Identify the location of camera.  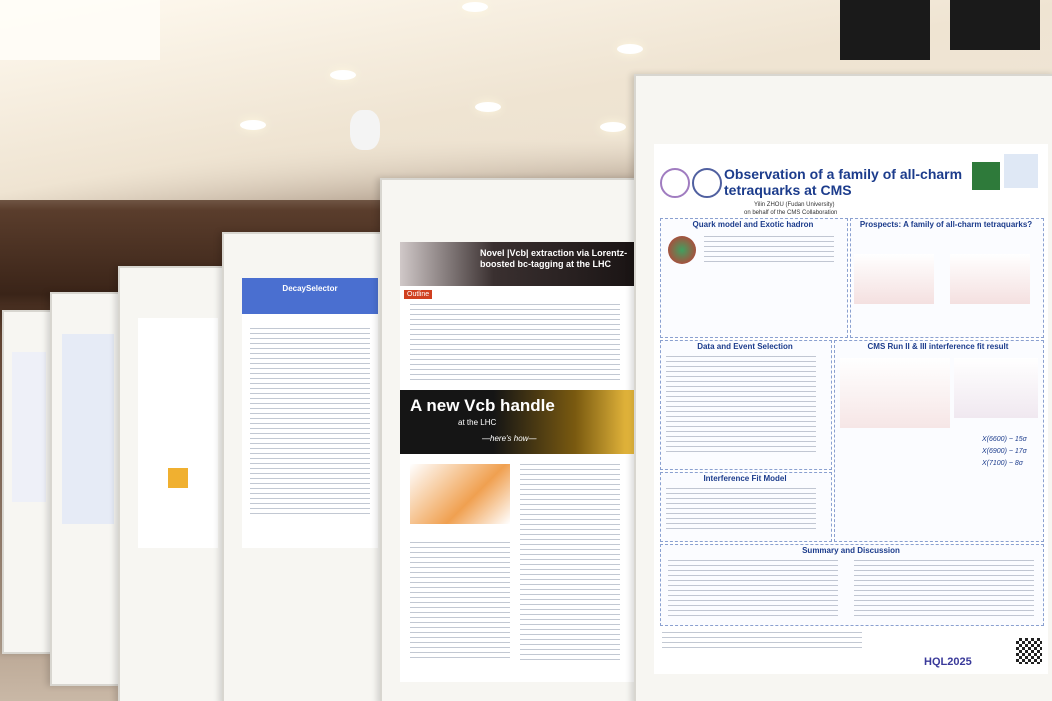
(365, 130).